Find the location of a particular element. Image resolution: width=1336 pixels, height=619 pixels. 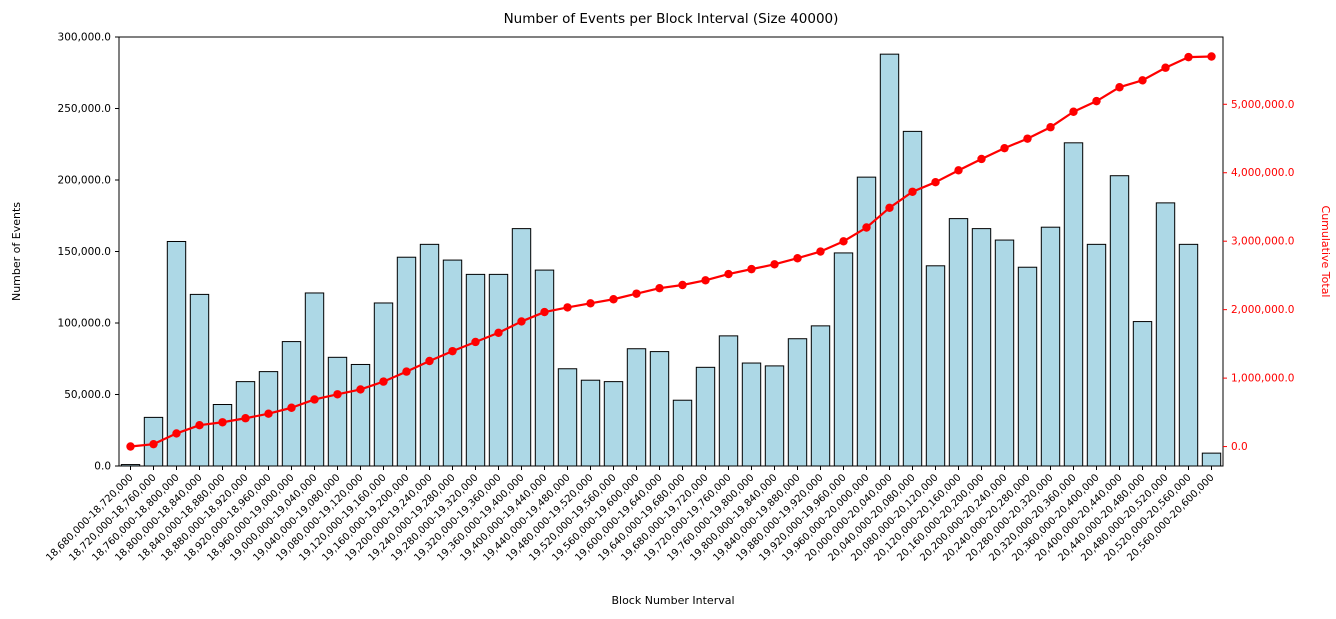

y-tick-label-right: 5,000,000.0 is located at coordinates (1262, 105).